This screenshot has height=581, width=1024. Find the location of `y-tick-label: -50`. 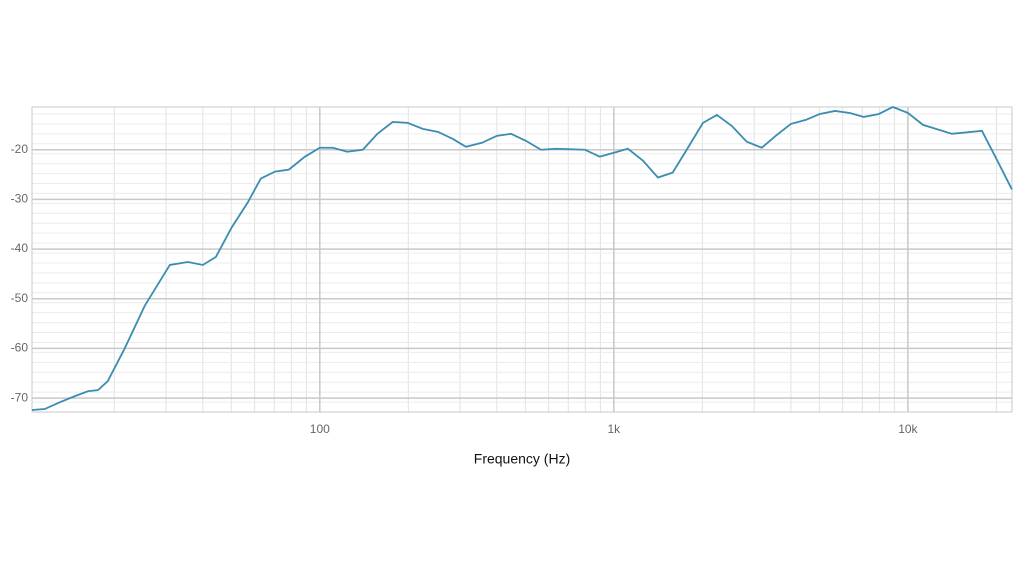

y-tick-label: -50 is located at coordinates (20, 298).